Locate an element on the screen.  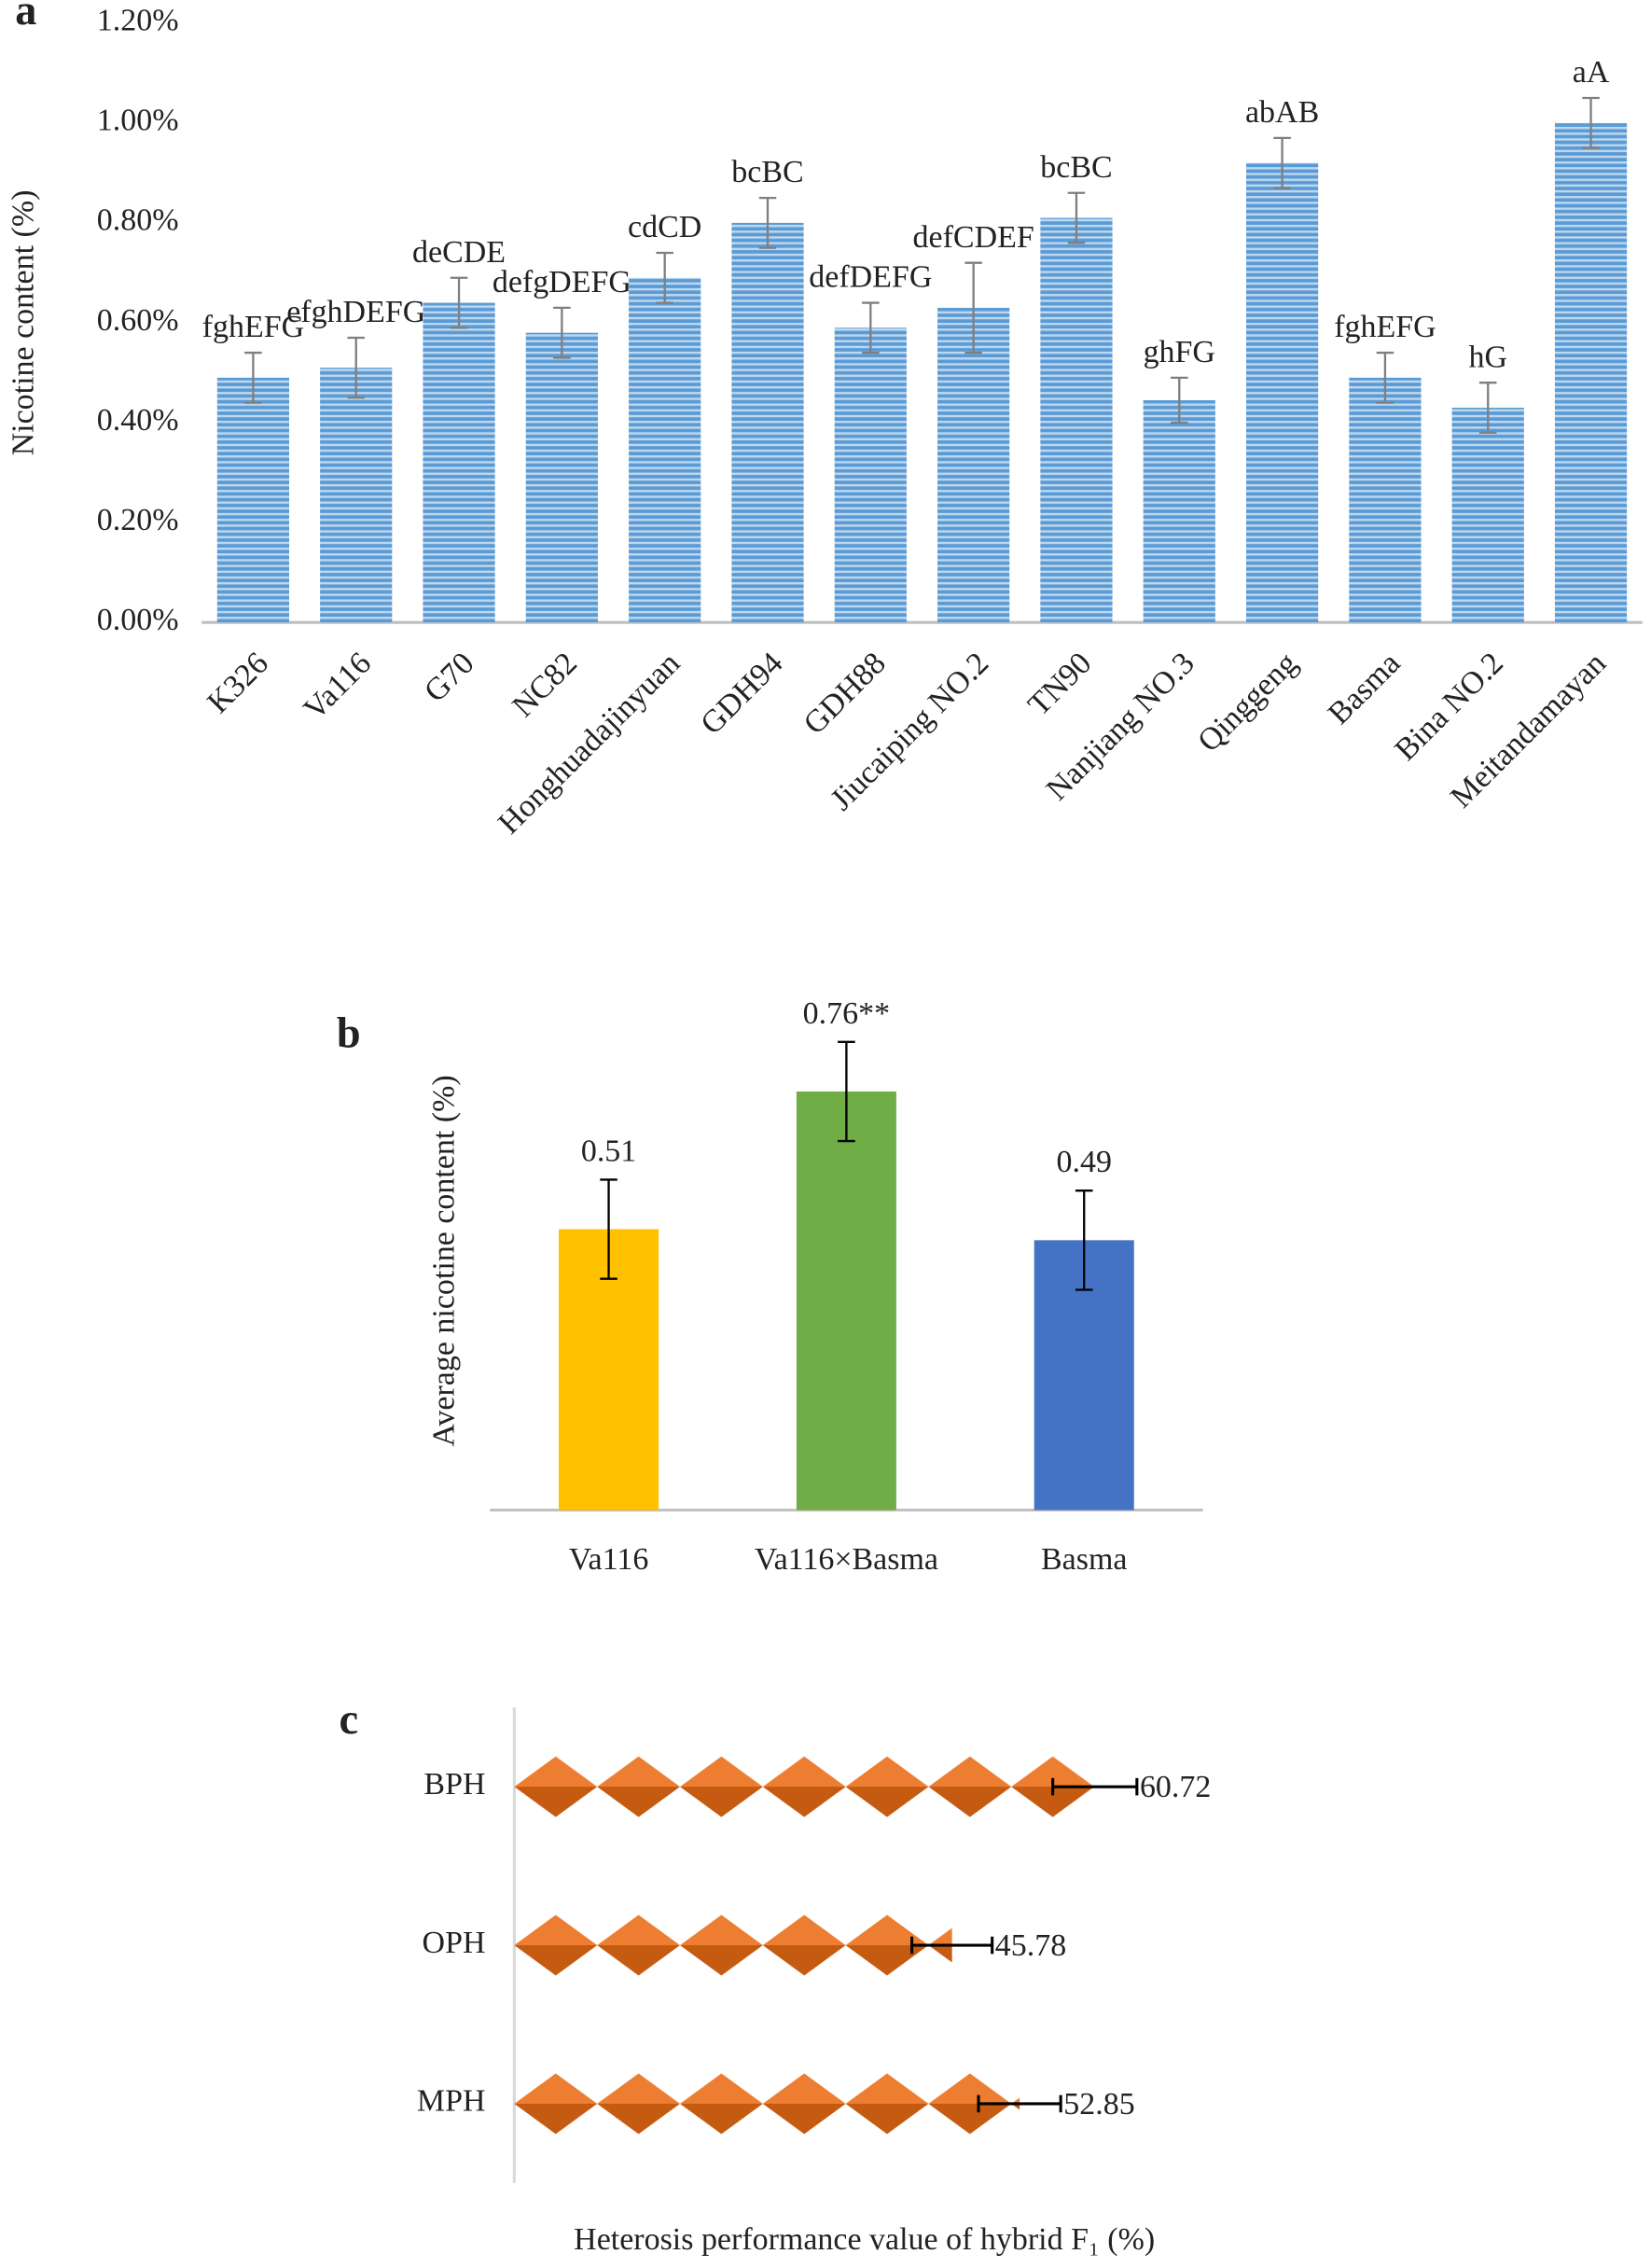
value-label: 0.51 is located at coordinates (608, 1151).